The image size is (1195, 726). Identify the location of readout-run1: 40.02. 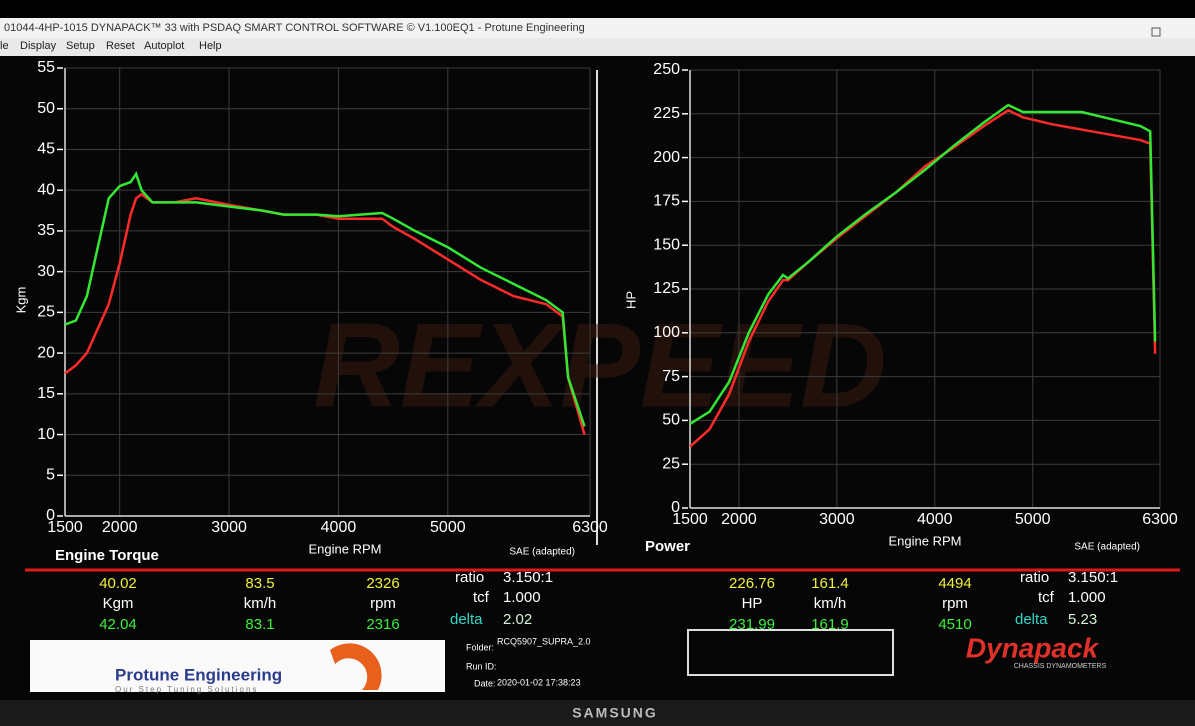
(118, 583).